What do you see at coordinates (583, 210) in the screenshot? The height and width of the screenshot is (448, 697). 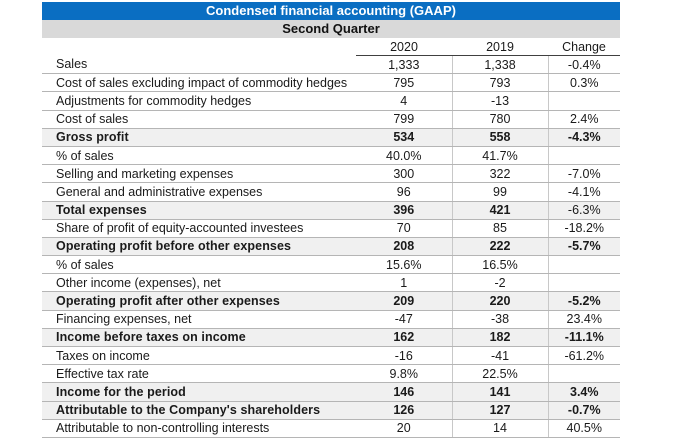 I see `value-change: -6.3%` at bounding box center [583, 210].